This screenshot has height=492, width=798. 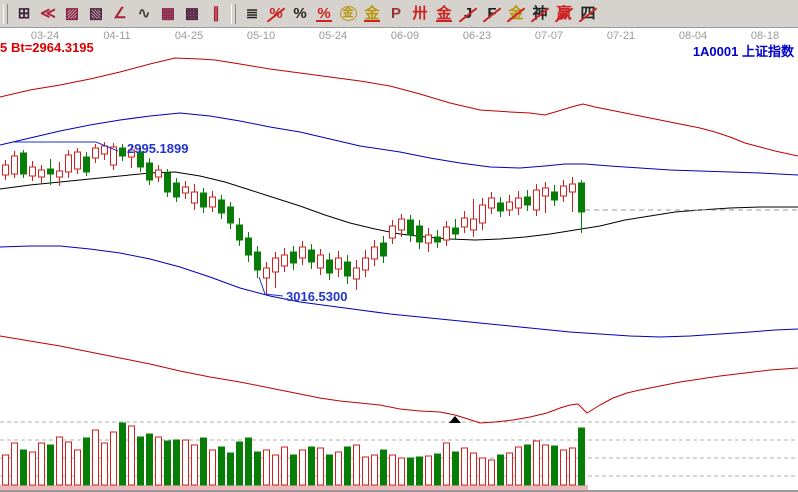 I want to click on grid-tool-icon: ▦, so click(x=168, y=13).